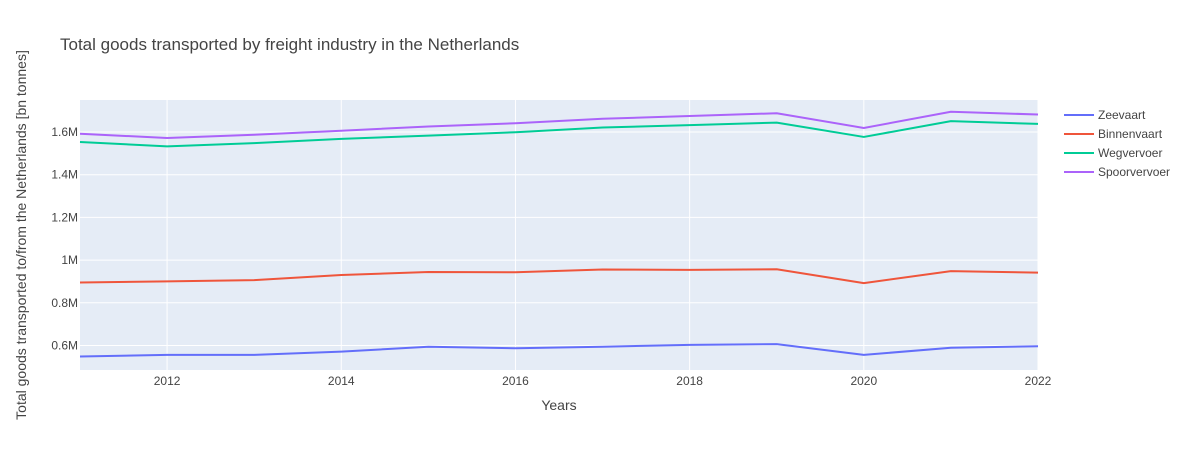 This screenshot has width=1196, height=455. What do you see at coordinates (1122, 115) in the screenshot?
I see `legend-label: Zeevaart` at bounding box center [1122, 115].